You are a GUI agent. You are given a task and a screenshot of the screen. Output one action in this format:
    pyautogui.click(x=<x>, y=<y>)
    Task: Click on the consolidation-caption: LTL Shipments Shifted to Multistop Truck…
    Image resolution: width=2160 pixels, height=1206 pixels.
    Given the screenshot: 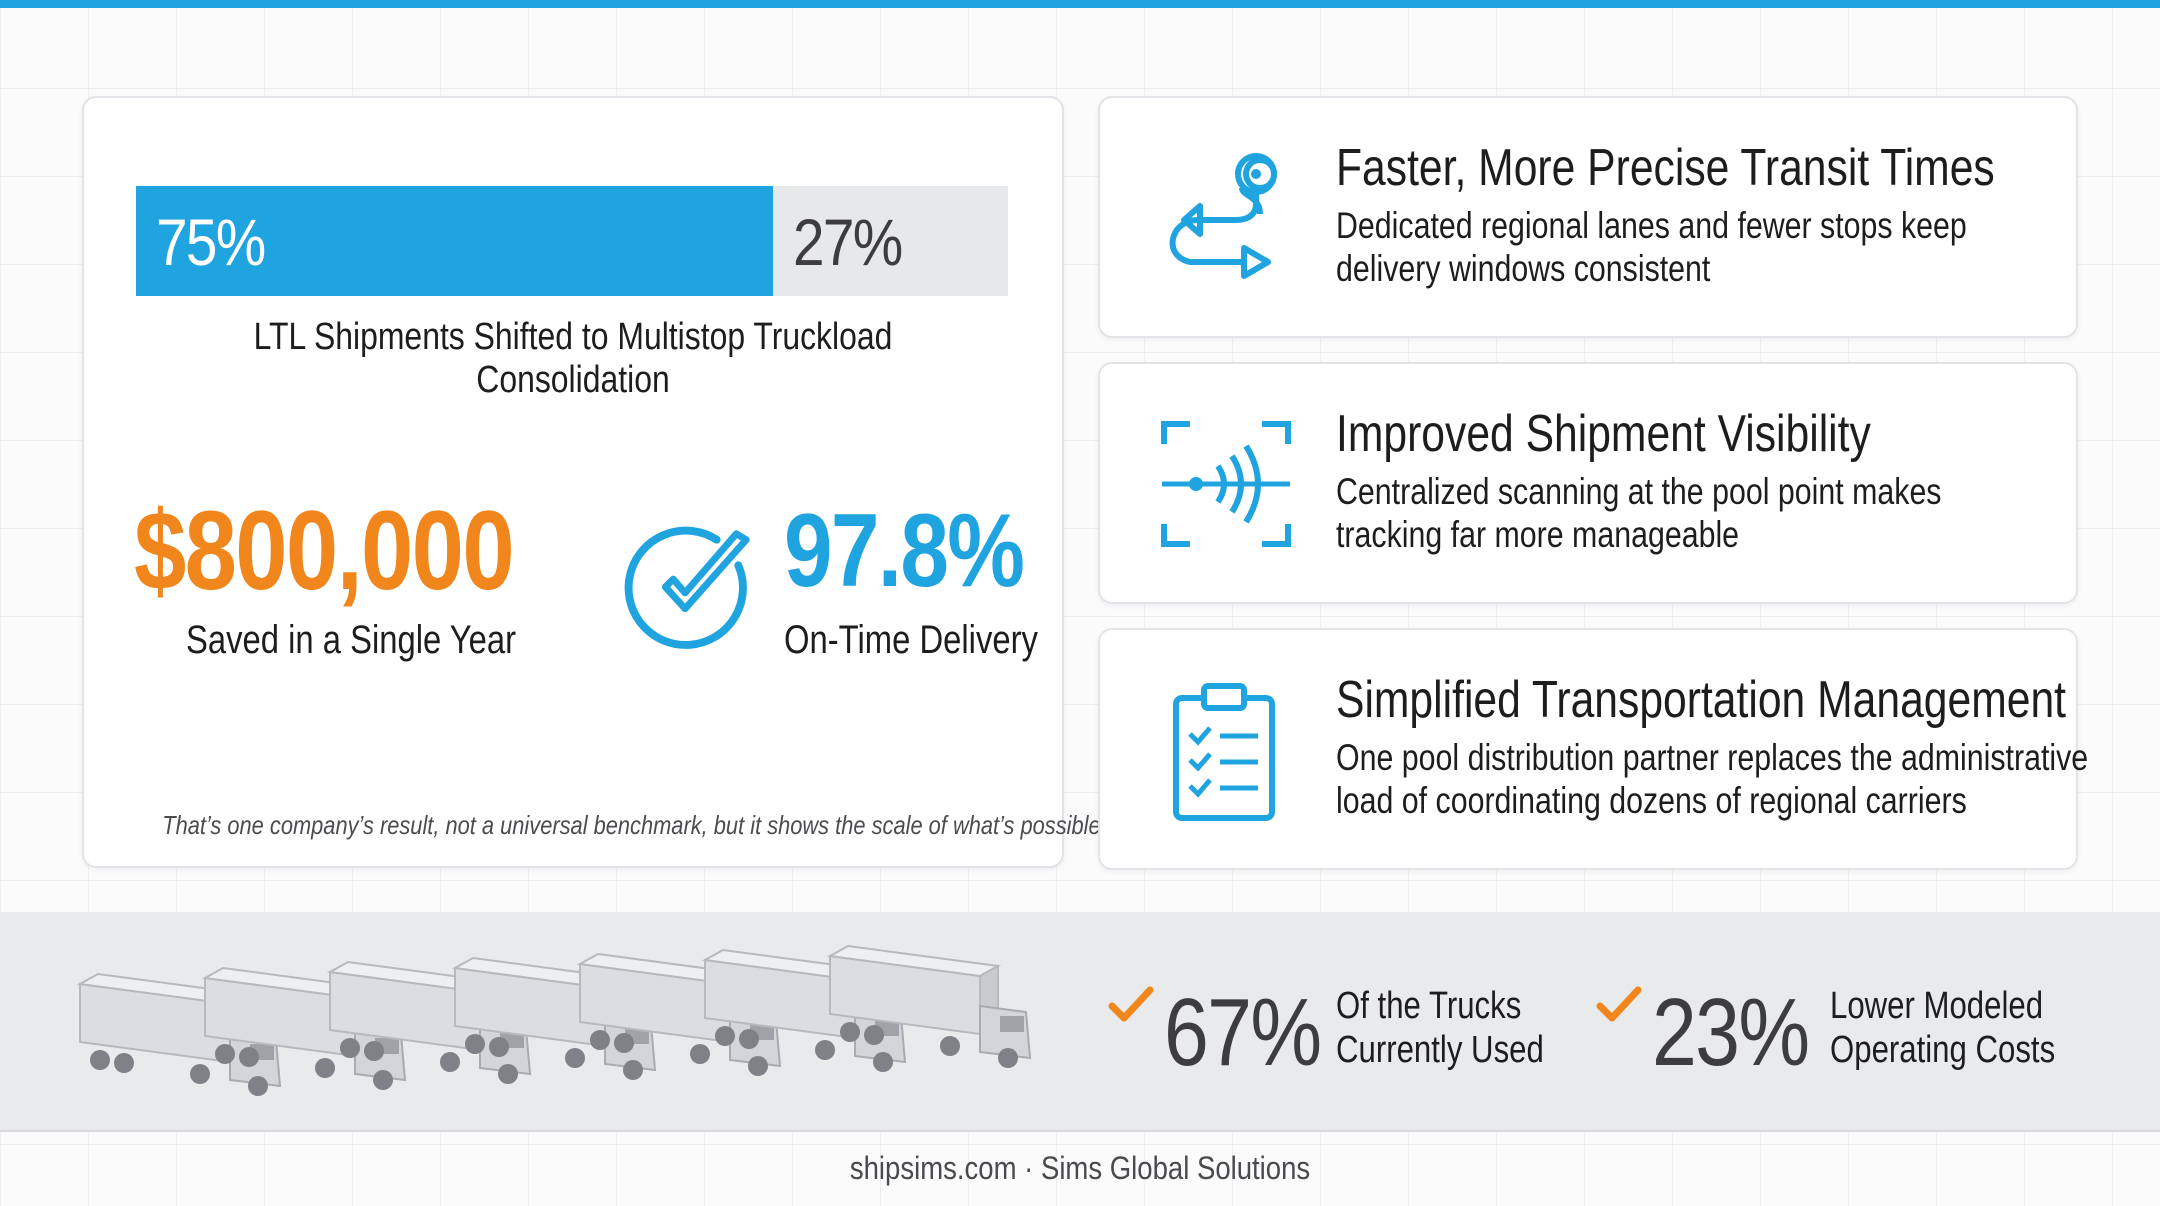 What is the action you would take?
    pyautogui.click(x=573, y=358)
    